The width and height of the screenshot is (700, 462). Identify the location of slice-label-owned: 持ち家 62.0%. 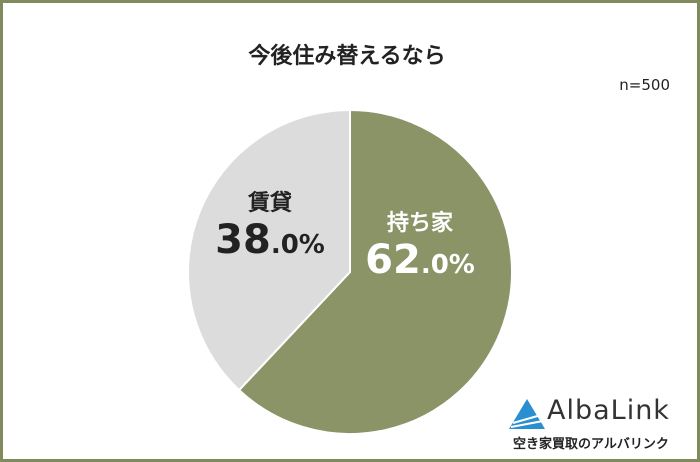
(420, 244).